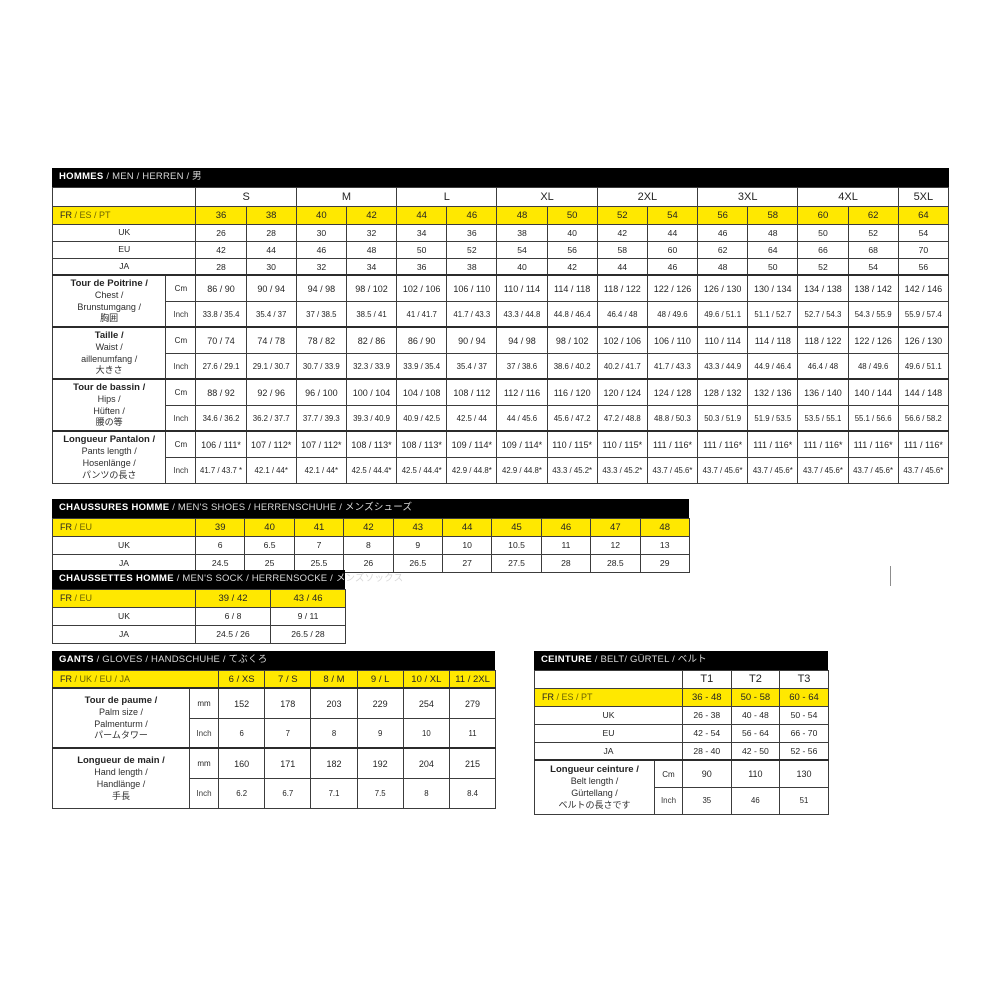 The image size is (1005, 1005). What do you see at coordinates (334, 703) in the screenshot?
I see `gloves-measure-0-mm-value: 203` at bounding box center [334, 703].